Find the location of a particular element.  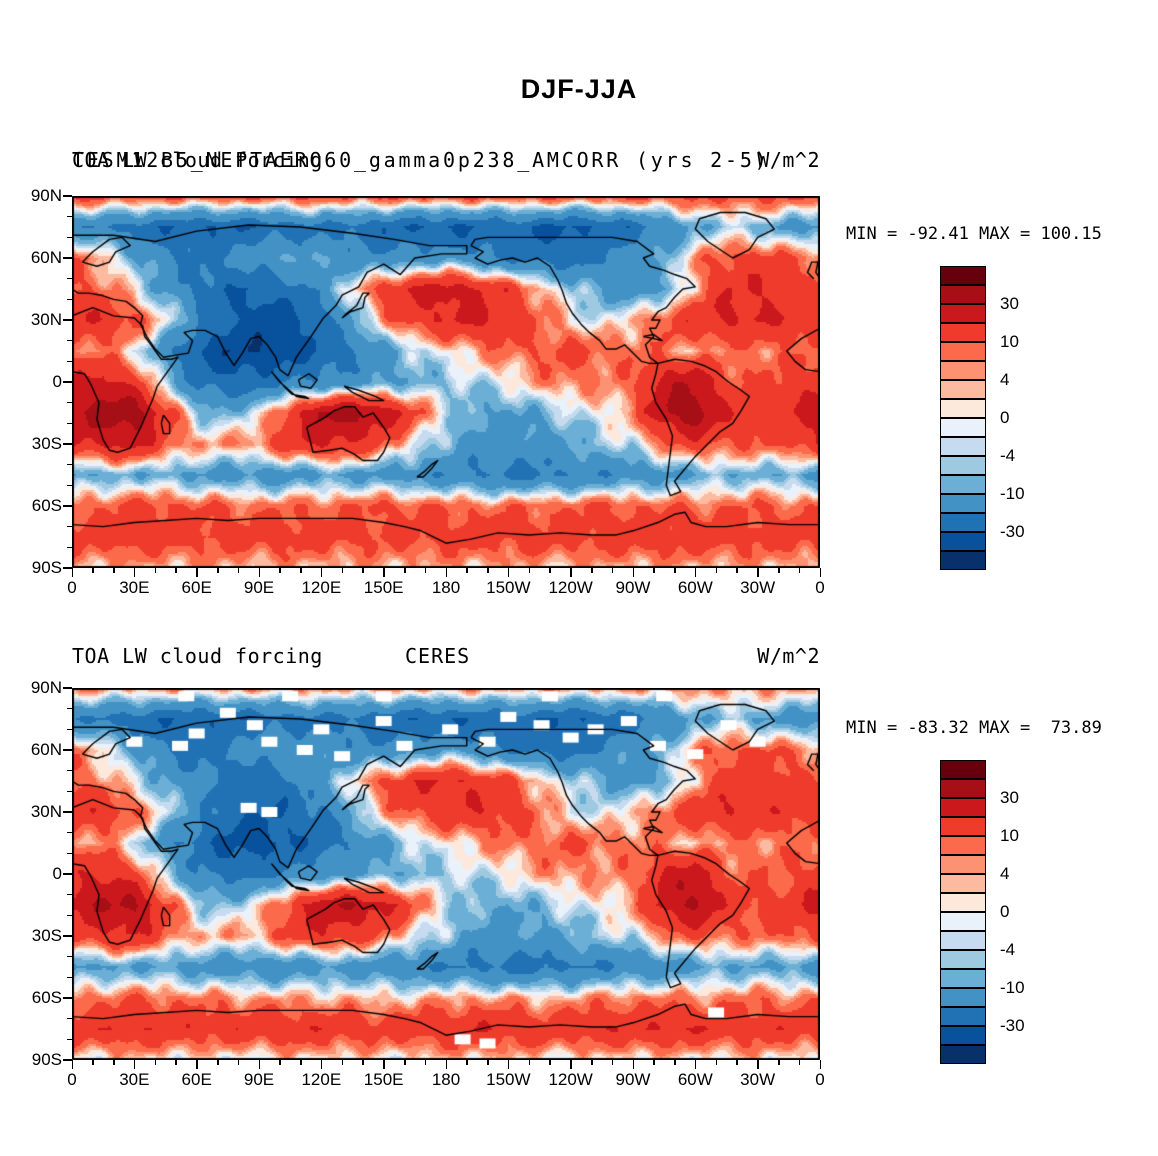

y-tick-label: 60N is located at coordinates (46, 749).